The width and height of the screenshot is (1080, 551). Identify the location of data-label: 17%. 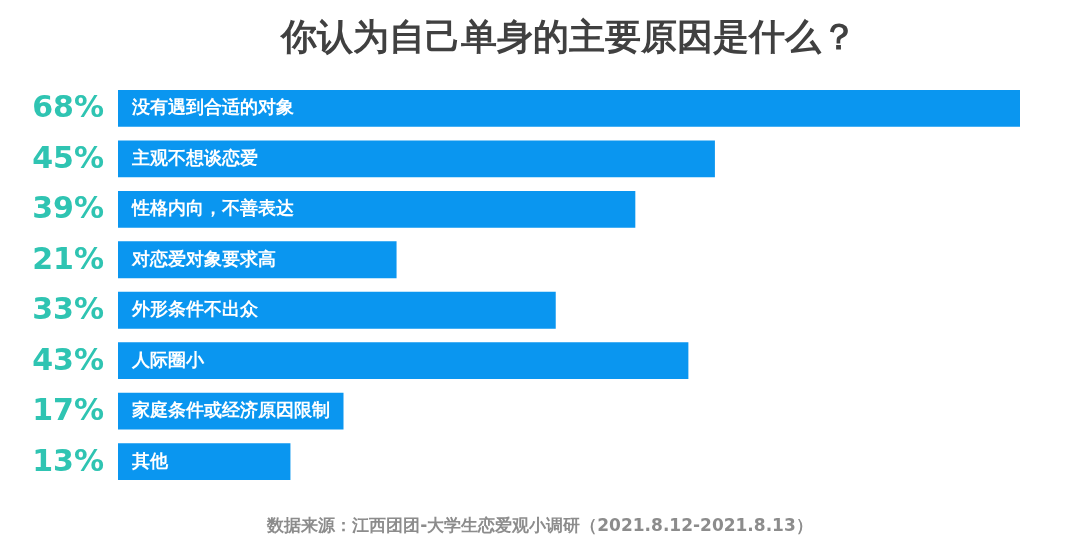
(68, 410).